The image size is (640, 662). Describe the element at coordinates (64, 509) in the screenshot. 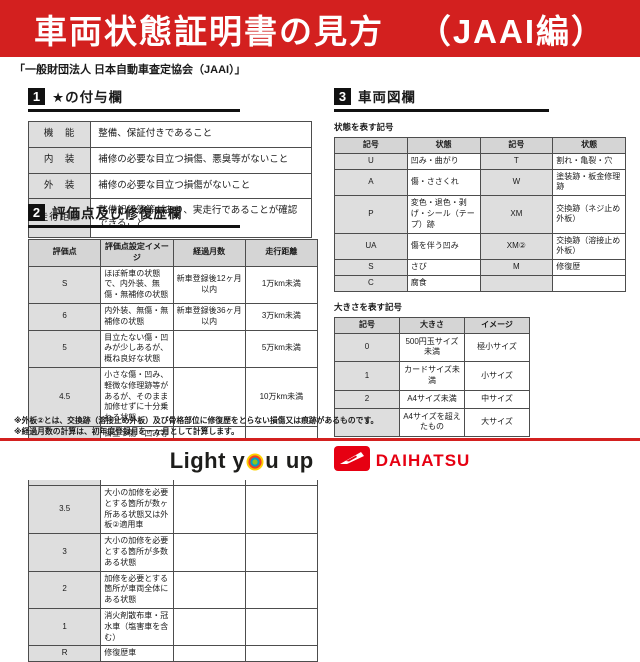

I see `table-cell: 3.5` at that location.